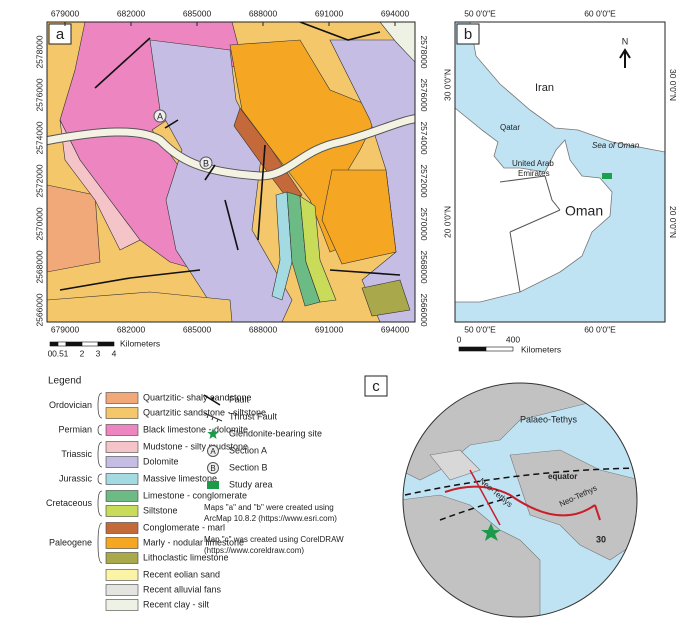 This screenshot has width=685, height=620. What do you see at coordinates (601, 539) in the screenshot?
I see `globe-label: 30` at bounding box center [601, 539].